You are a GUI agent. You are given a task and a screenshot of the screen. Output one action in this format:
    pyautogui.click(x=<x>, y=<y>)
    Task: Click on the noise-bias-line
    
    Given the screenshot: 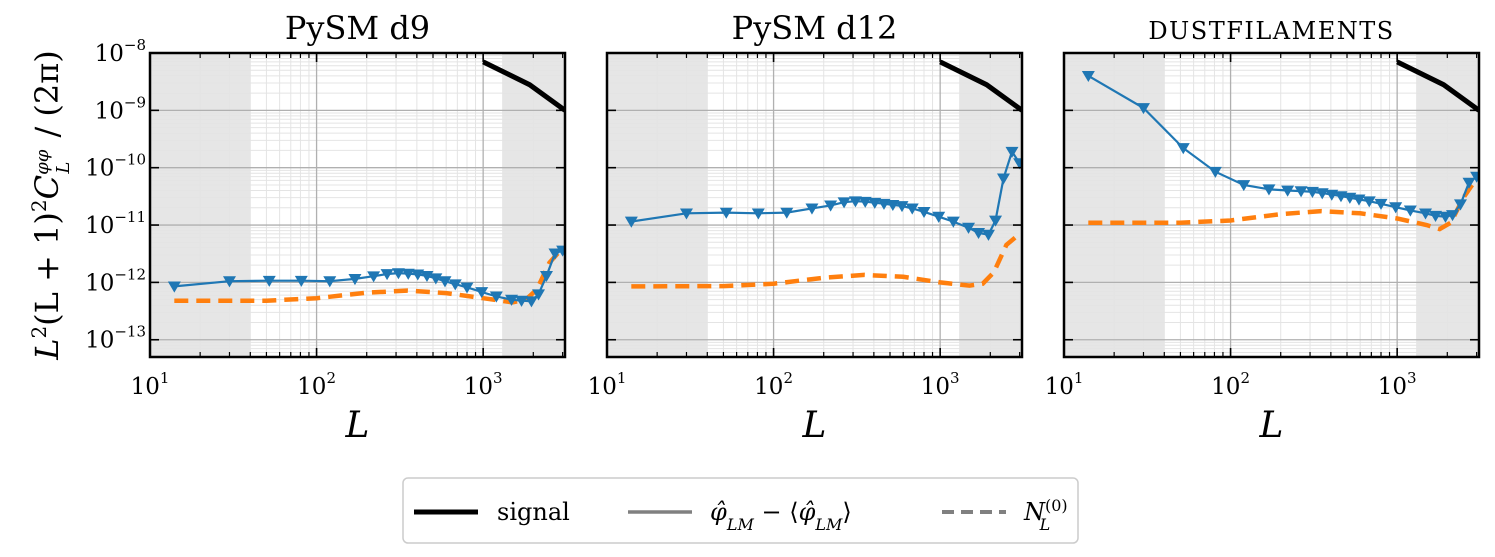 What is the action you would take?
    pyautogui.click(x=1283, y=204)
    